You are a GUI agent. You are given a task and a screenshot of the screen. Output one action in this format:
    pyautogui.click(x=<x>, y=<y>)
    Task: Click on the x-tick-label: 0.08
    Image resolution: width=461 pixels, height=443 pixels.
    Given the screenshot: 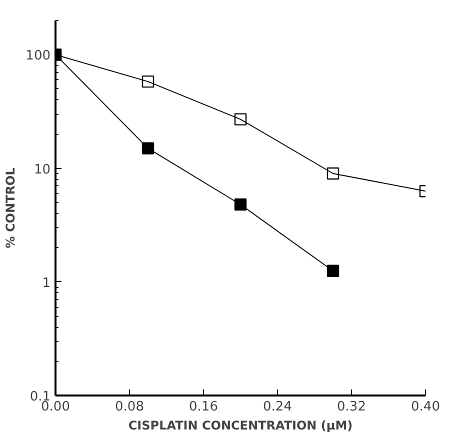 What is the action you would take?
    pyautogui.click(x=129, y=407)
    